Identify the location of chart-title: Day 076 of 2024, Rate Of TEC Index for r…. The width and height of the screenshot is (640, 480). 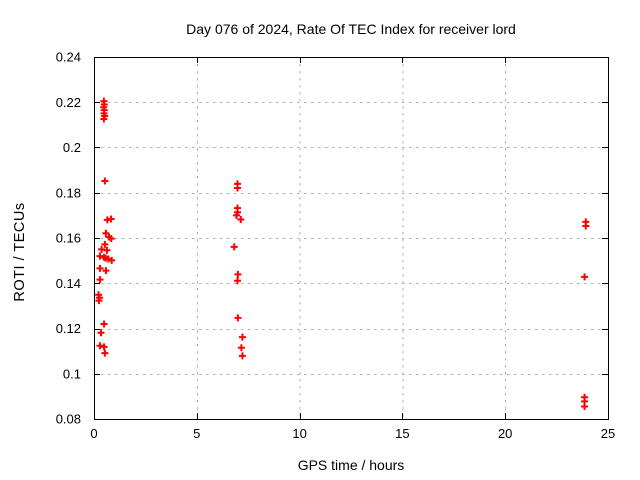
(351, 29).